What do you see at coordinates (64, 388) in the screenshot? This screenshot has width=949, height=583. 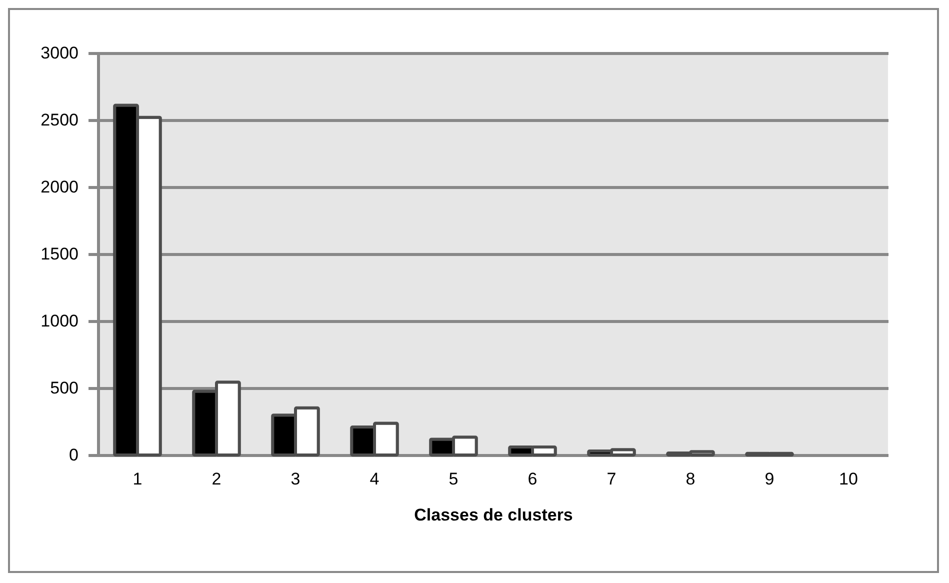 I see `y-tick-label: 500` at bounding box center [64, 388].